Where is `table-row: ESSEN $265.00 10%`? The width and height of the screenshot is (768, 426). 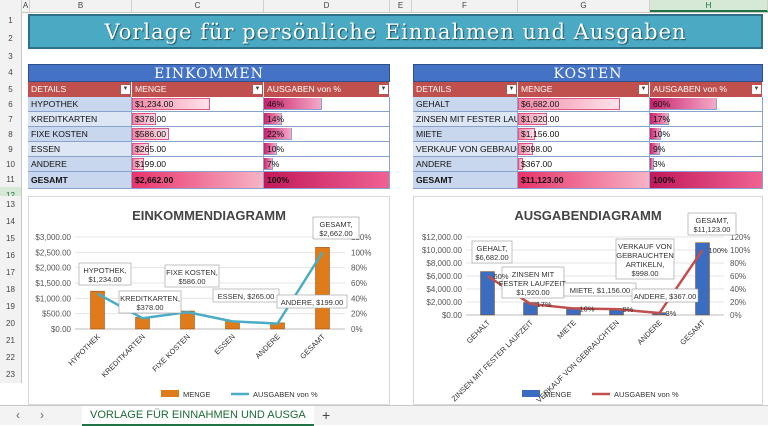
table-row: ESSEN $265.00 10% is located at coordinates (209, 149).